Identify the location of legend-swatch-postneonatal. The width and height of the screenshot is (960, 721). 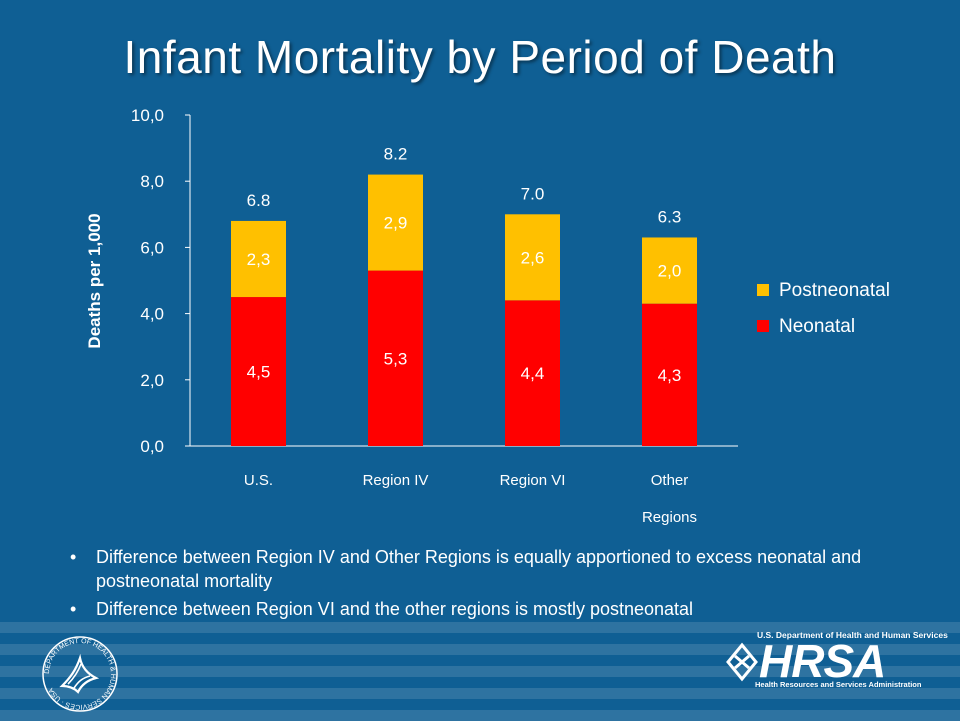
(763, 290).